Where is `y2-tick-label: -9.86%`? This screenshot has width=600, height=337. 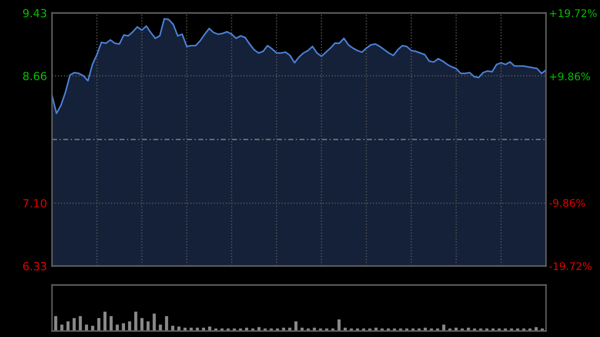 y2-tick-label: -9.86% is located at coordinates (567, 202).